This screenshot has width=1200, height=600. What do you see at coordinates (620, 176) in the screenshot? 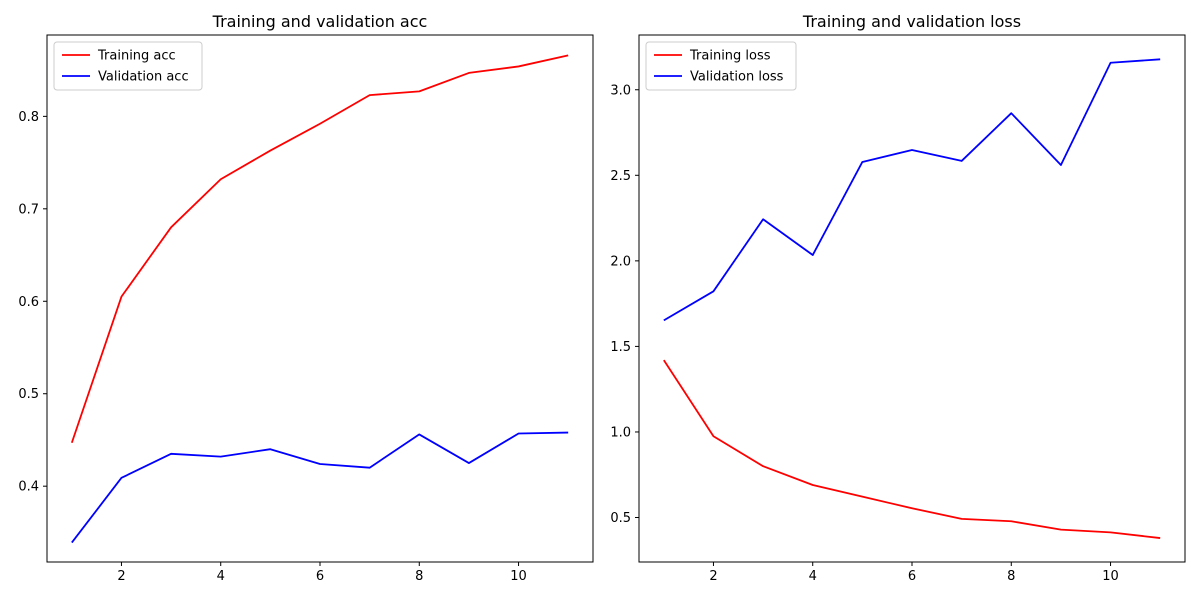
I see `y-tick-label: 2.5` at bounding box center [620, 176].